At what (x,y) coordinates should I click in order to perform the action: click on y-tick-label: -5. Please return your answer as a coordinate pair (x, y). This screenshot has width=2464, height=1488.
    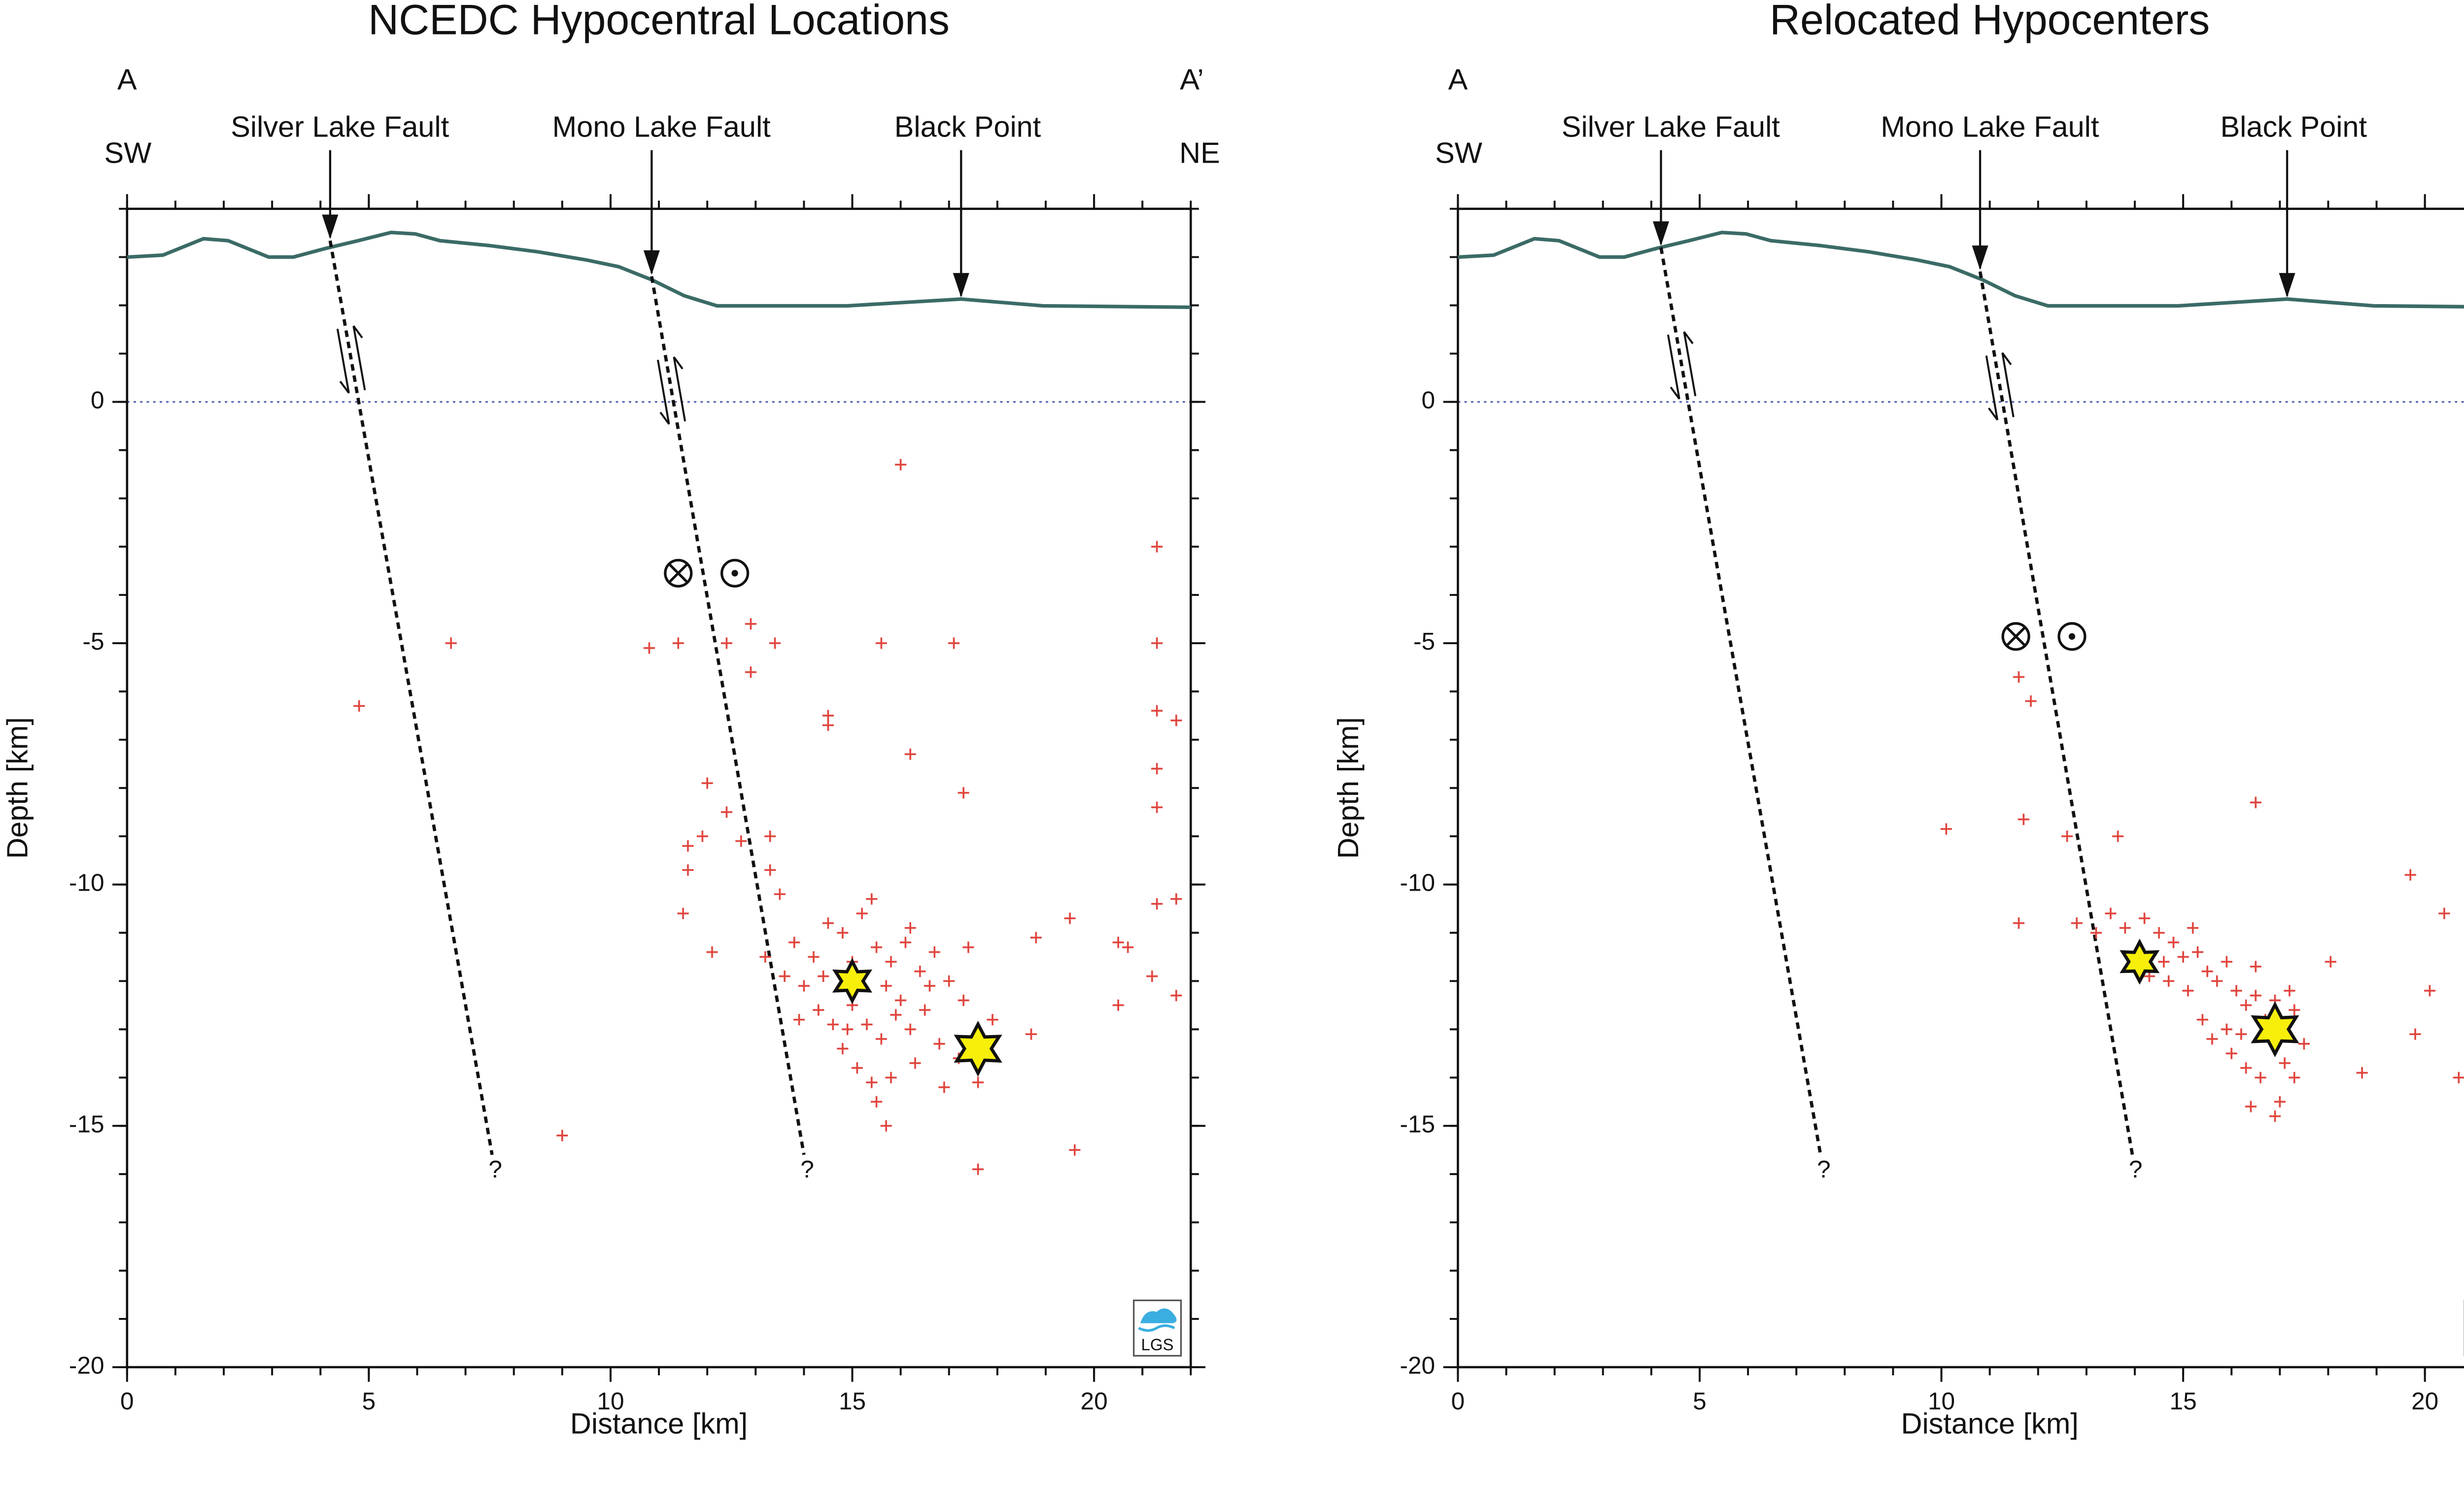
    Looking at the image, I should click on (93, 641).